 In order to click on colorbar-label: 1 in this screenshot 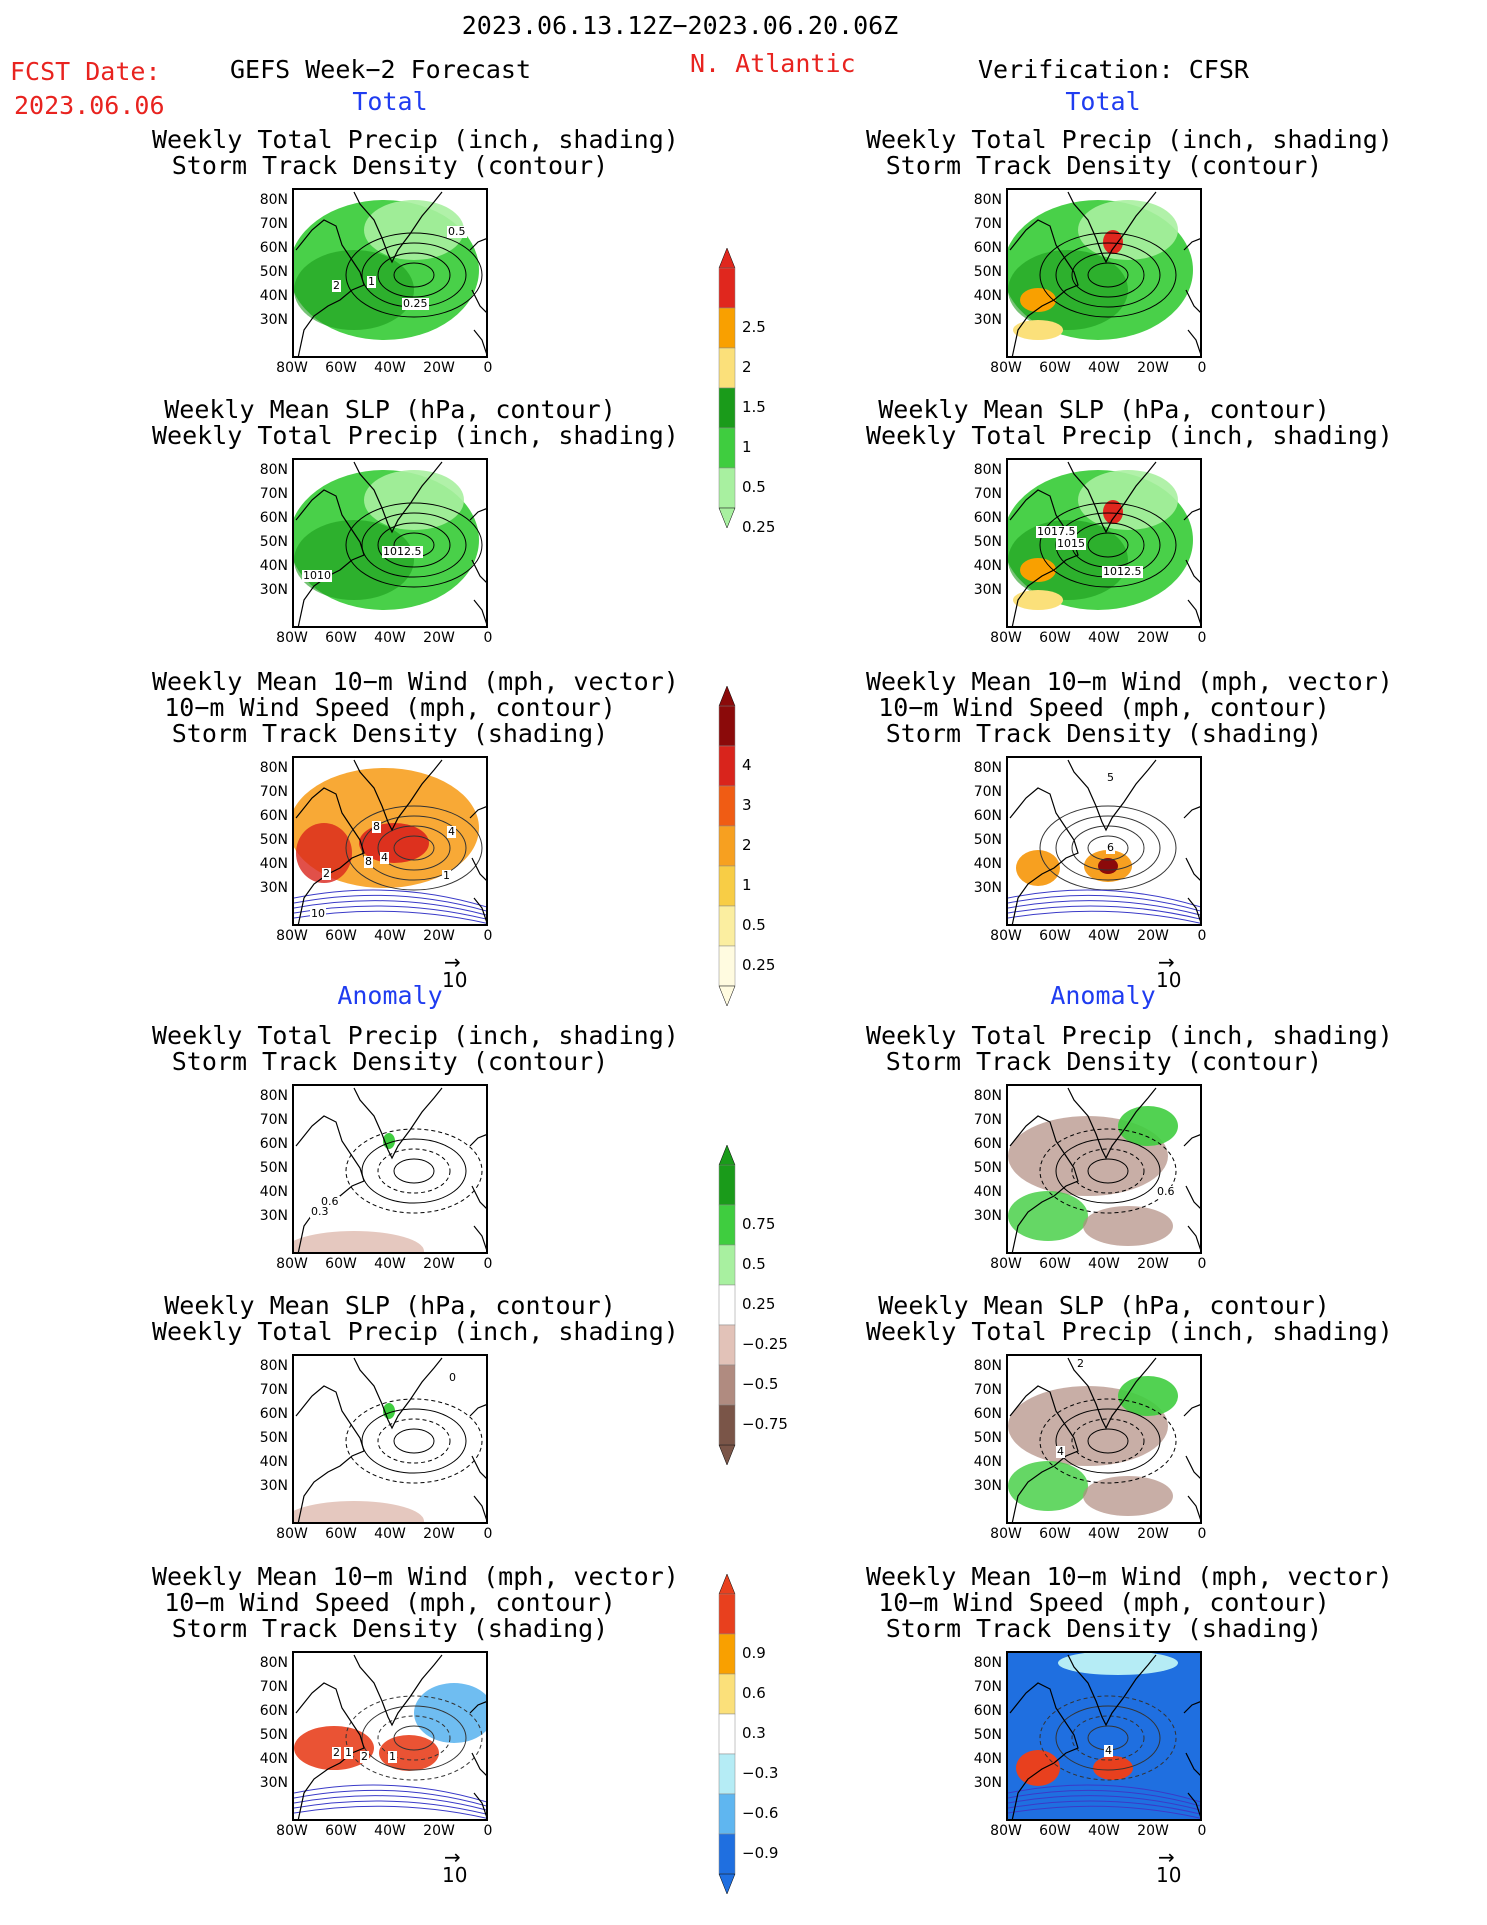, I will do `click(747, 885)`.